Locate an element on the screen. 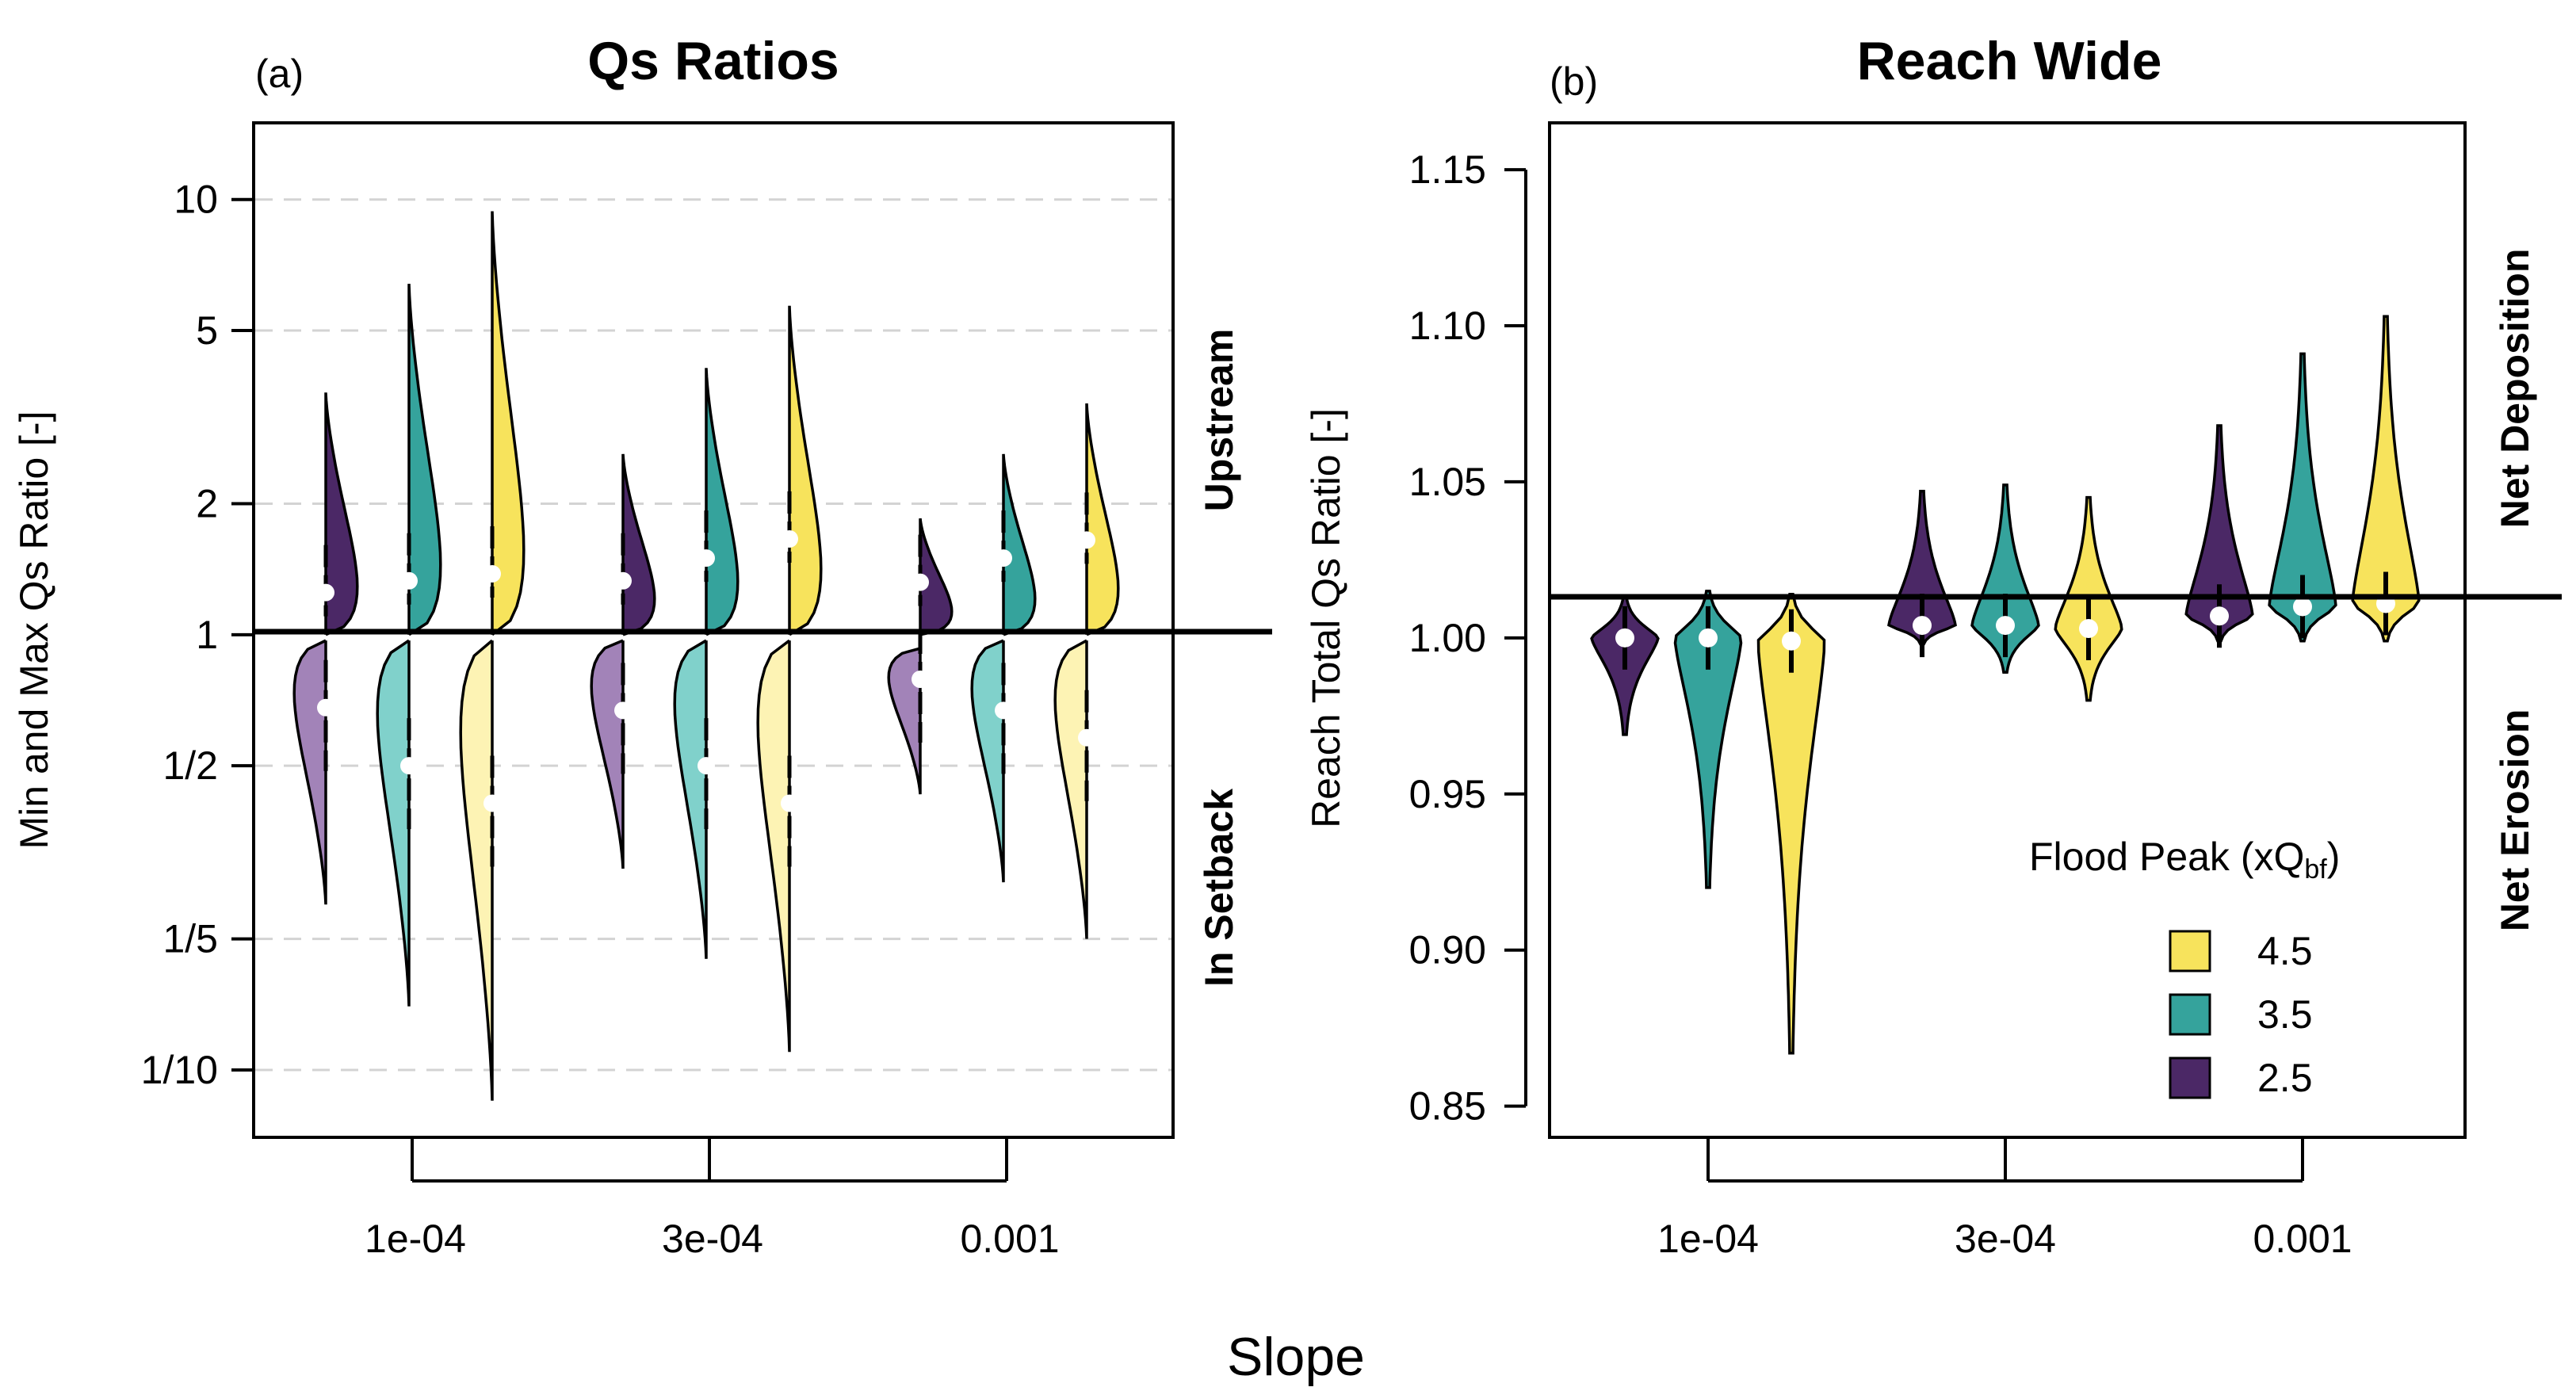 The image size is (2576, 1387). violin-setback-2.5-0.001 is located at coordinates (904, 721).